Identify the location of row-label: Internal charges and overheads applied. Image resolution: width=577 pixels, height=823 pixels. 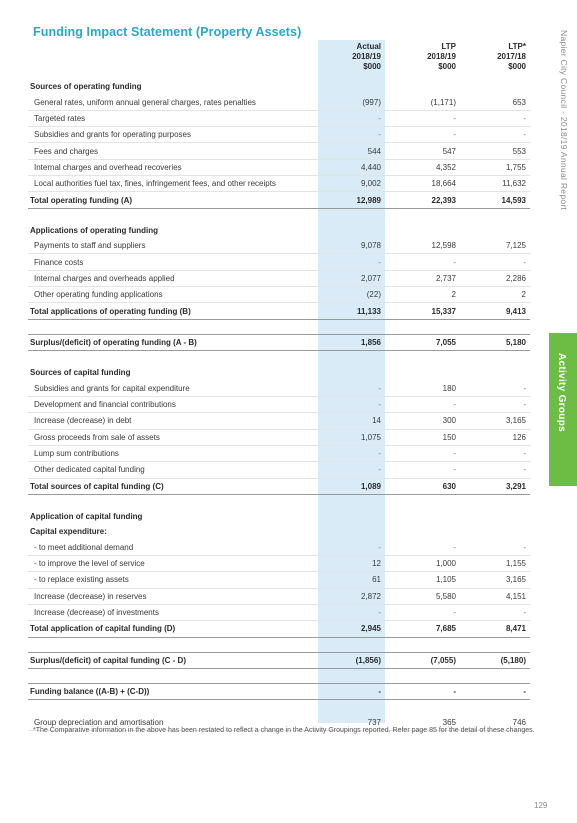
(173, 279).